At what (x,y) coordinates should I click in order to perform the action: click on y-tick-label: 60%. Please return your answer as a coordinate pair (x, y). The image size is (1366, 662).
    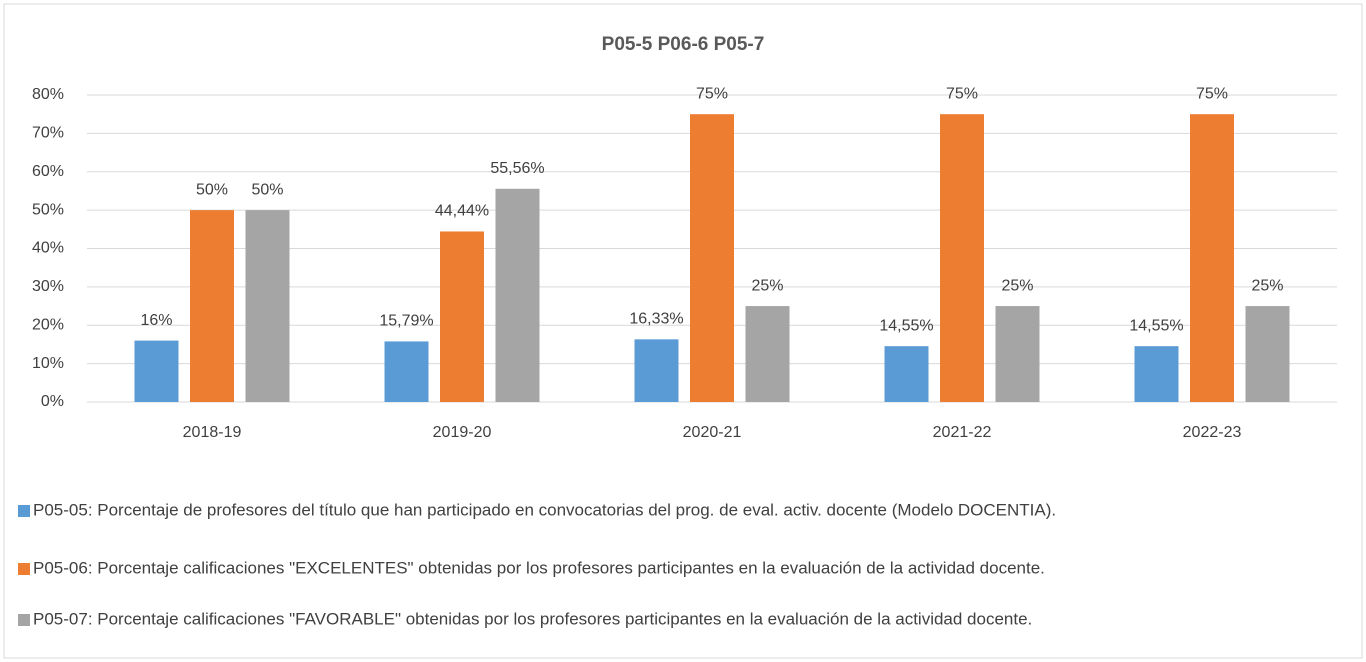
    Looking at the image, I should click on (48, 171).